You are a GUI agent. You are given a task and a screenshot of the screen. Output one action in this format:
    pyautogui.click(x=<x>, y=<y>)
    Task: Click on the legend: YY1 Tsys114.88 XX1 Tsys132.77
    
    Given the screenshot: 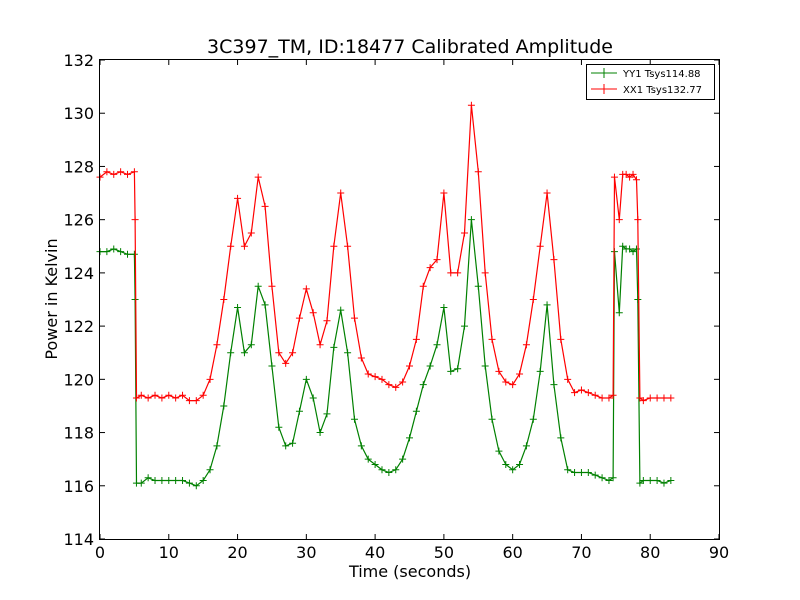 What is the action you would take?
    pyautogui.click(x=650, y=82)
    